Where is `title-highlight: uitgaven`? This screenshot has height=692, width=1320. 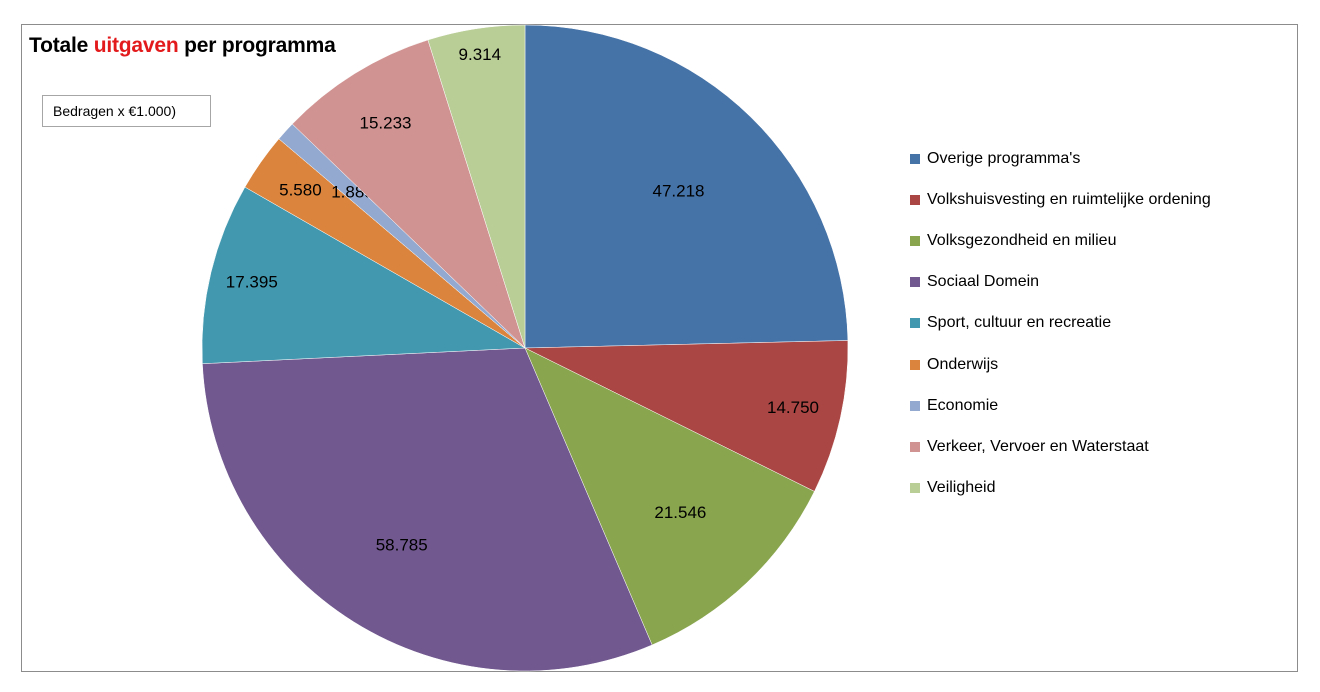
title-highlight: uitgaven is located at coordinates (136, 45).